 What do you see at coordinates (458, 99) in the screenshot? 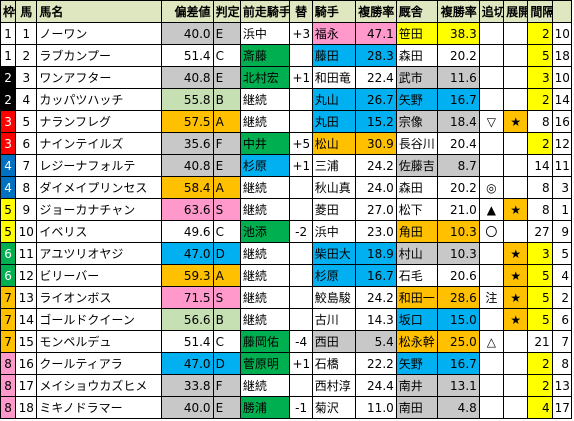
I see `trainer-rate-cell: 16.7` at bounding box center [458, 99].